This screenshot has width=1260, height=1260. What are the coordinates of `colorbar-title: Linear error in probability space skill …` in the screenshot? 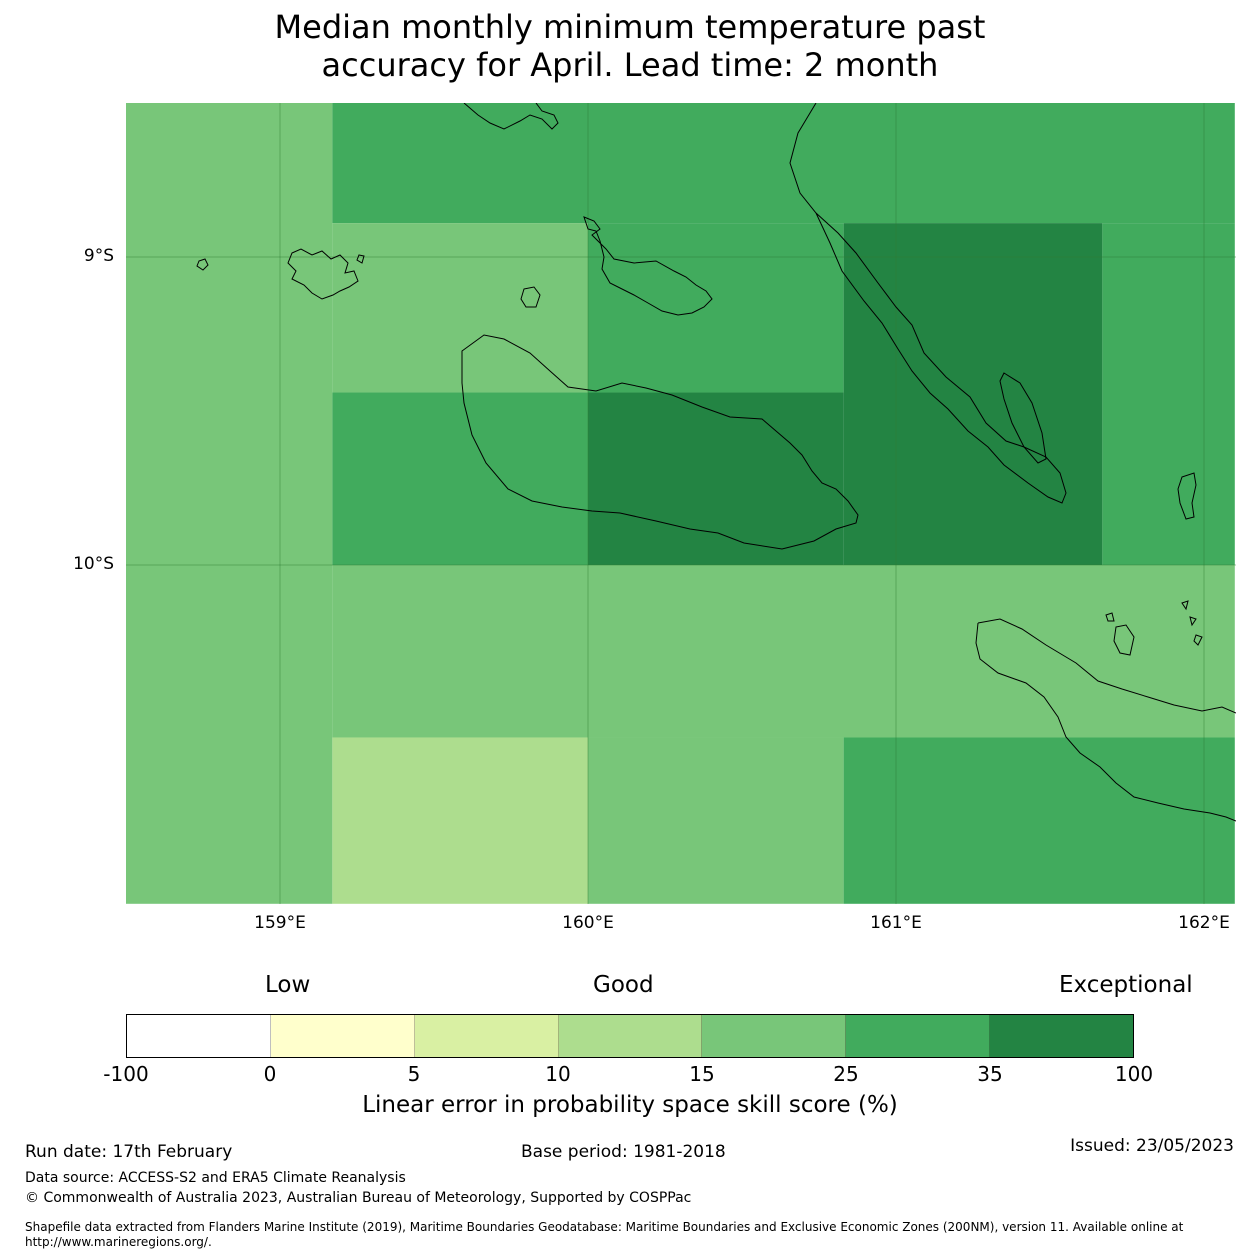 It's located at (630, 1105).